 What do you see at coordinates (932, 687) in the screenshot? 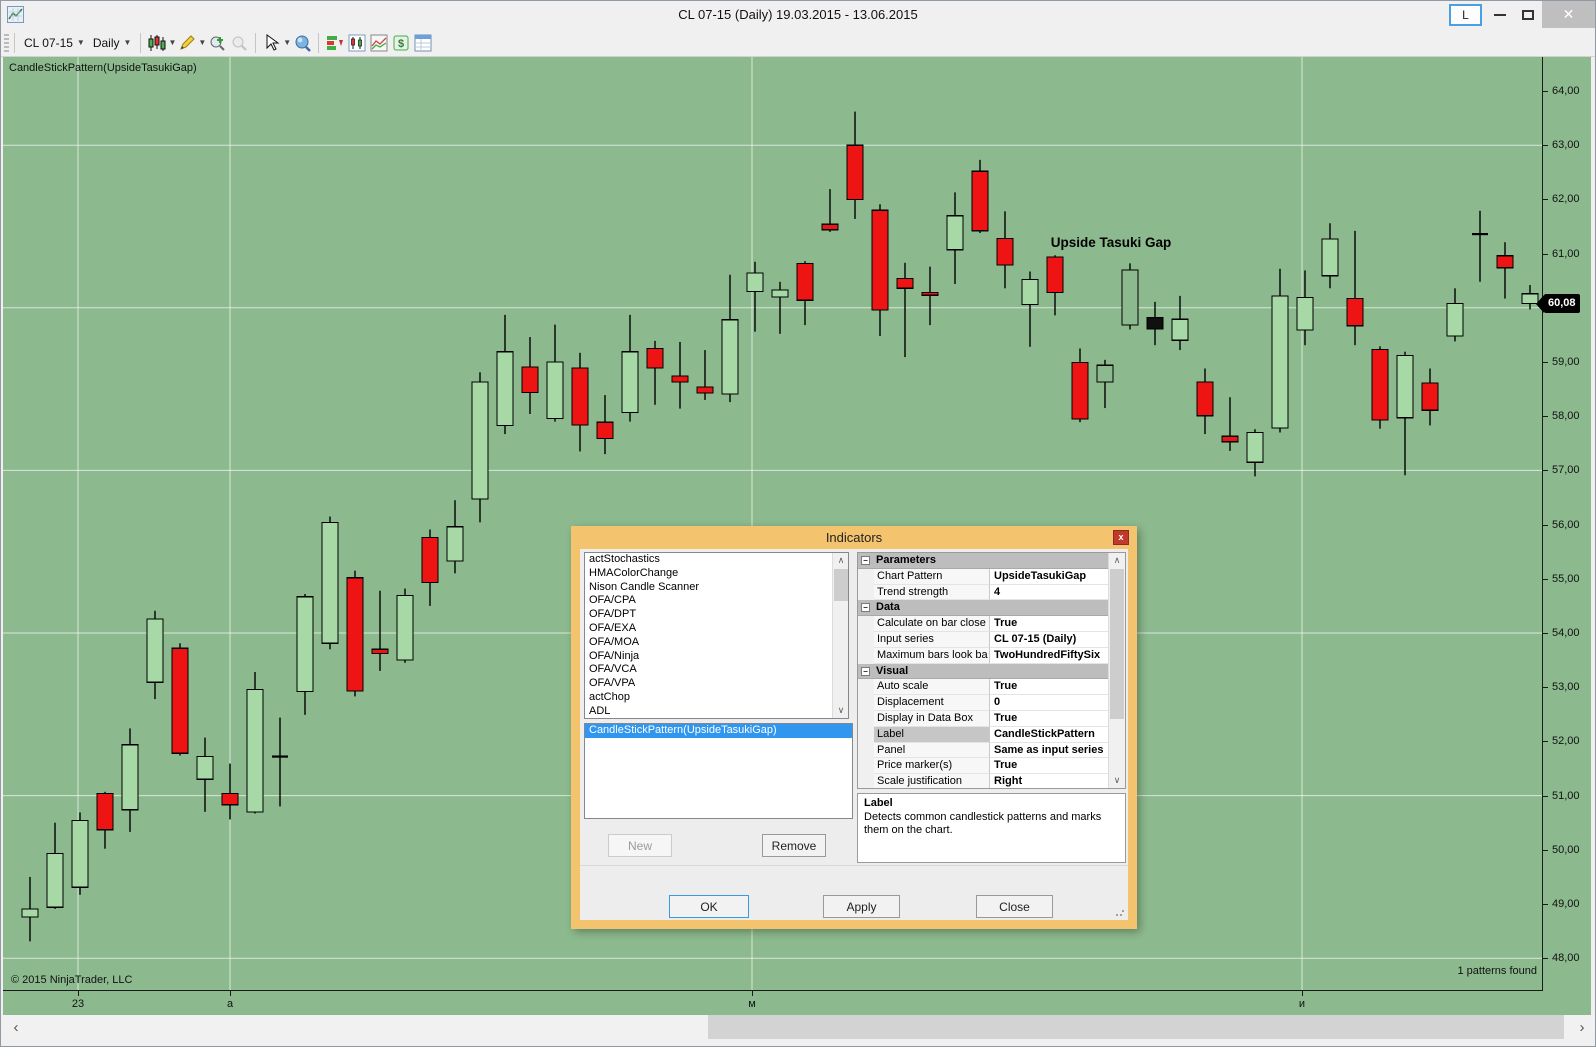
I see `property-name: Auto scale` at bounding box center [932, 687].